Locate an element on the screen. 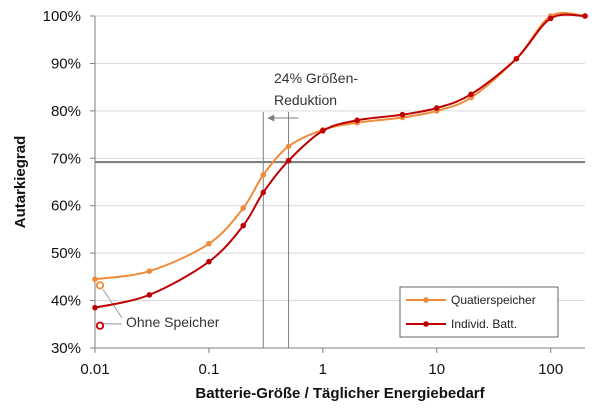 Image resolution: width=598 pixels, height=410 pixels. reduction-annotation-line2: Reduktion is located at coordinates (305, 100).